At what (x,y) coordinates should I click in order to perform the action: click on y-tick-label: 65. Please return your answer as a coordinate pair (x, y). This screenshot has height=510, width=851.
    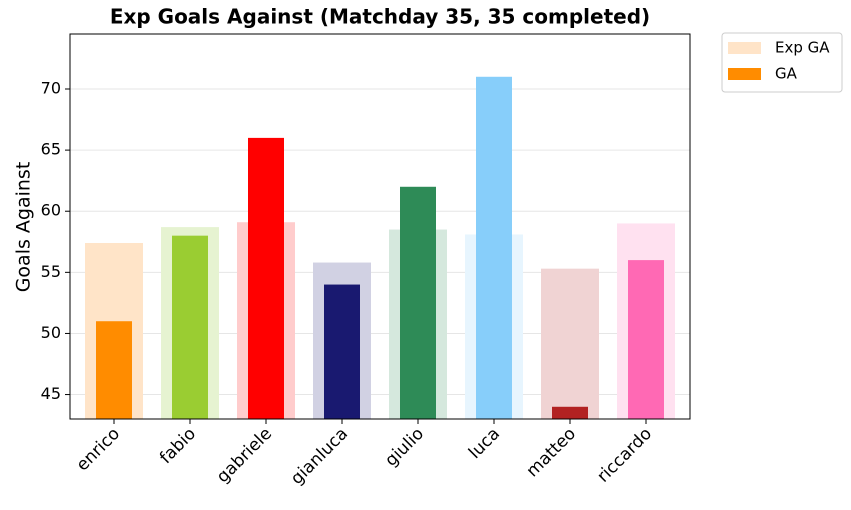
    Looking at the image, I should click on (51, 149).